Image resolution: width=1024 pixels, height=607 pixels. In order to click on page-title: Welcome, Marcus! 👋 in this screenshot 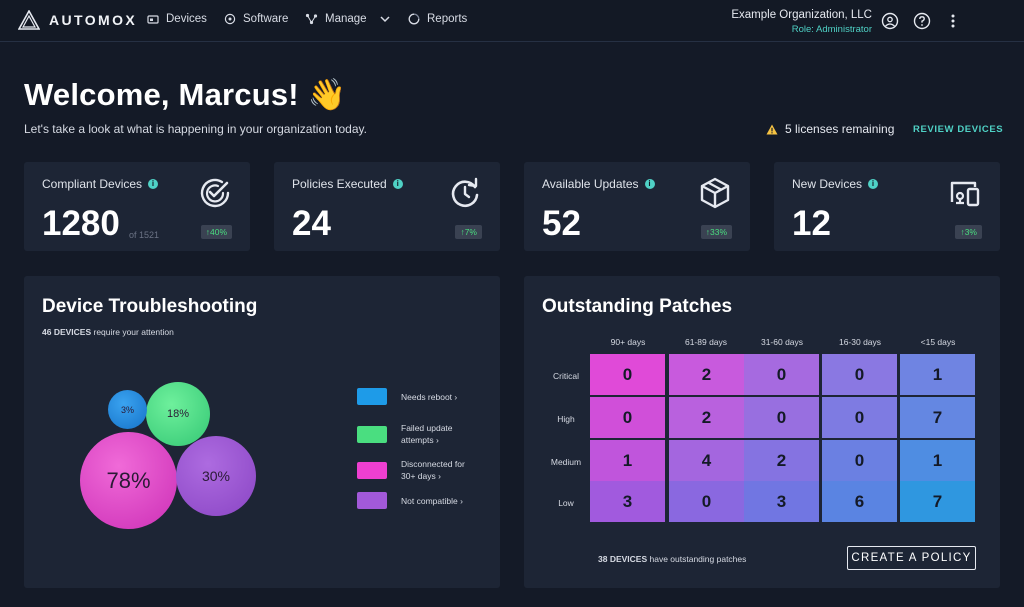, I will do `click(185, 94)`.